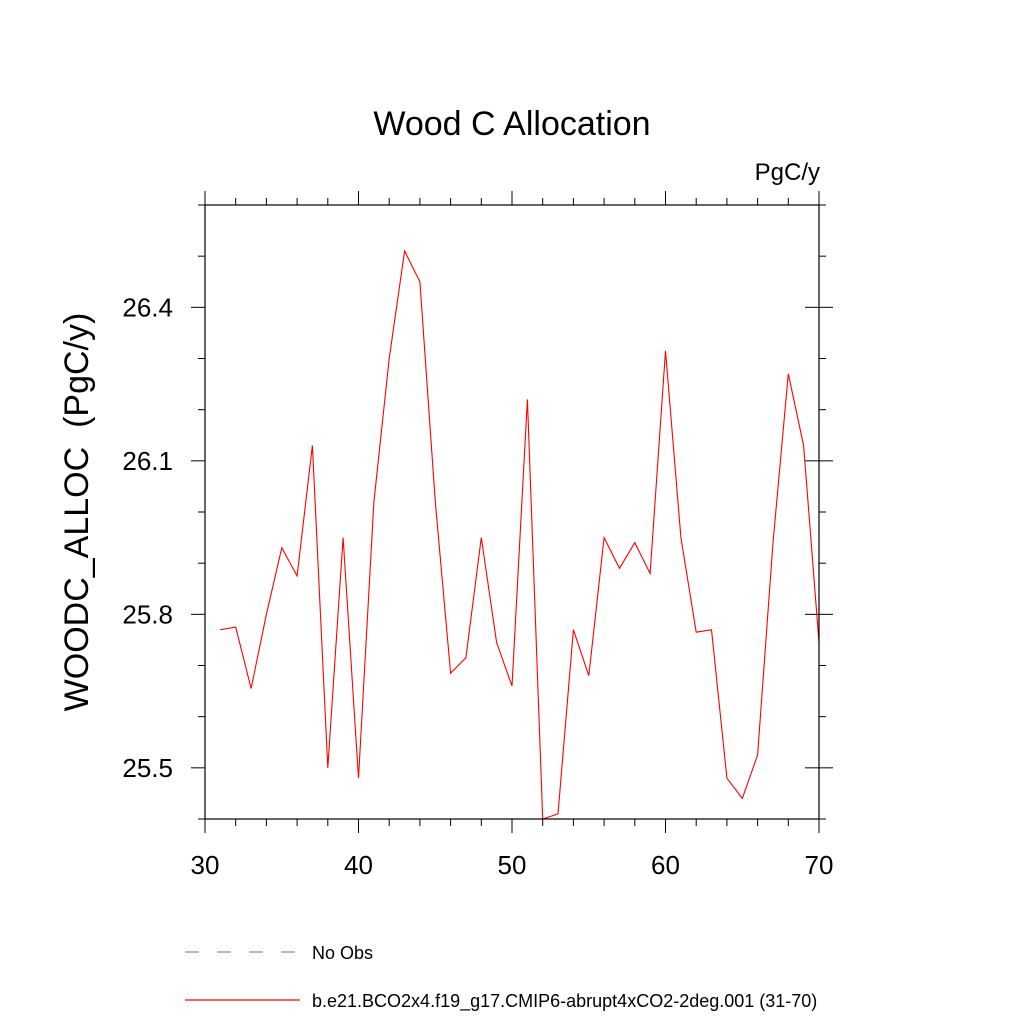 The image size is (1024, 1024). Describe the element at coordinates (147, 307) in the screenshot. I see `y-tick-label: 26.4` at that location.